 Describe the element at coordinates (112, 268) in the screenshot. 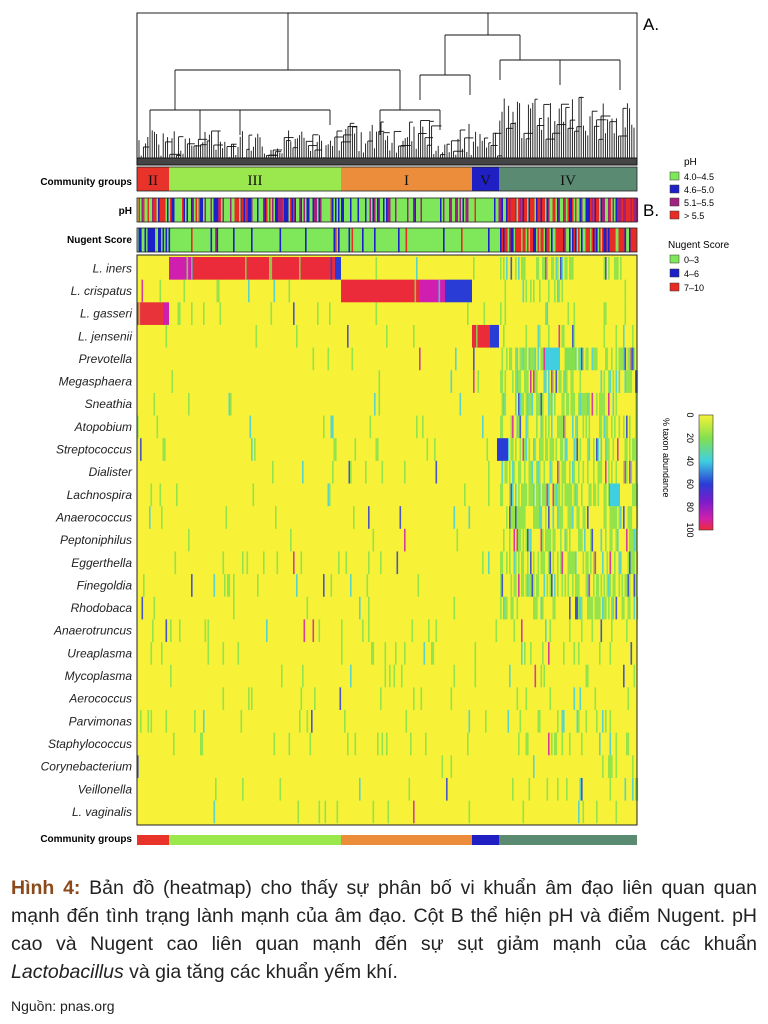

I see `taxon-label: L. iners` at that location.